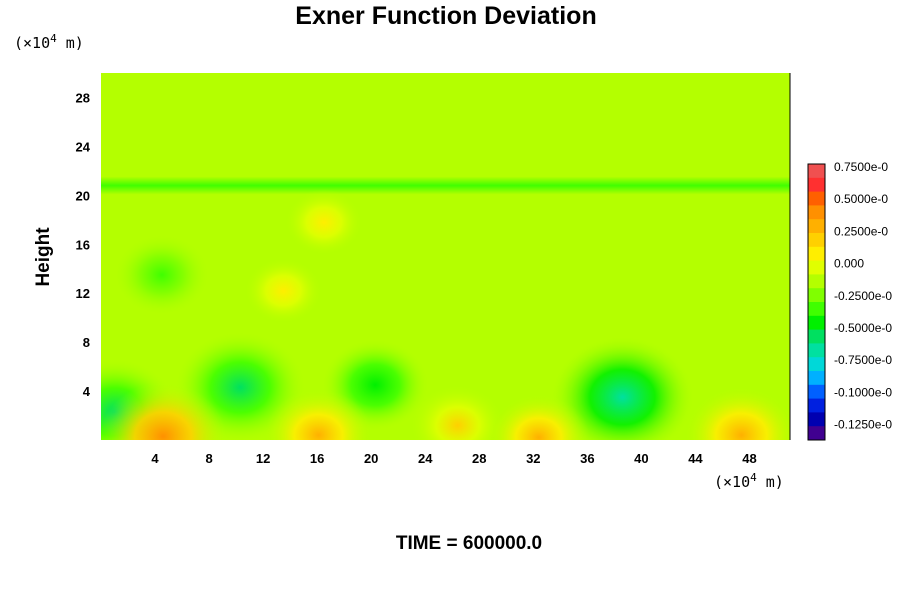  Describe the element at coordinates (770, 482) in the screenshot. I see `x-unit-suffix: m)` at that location.